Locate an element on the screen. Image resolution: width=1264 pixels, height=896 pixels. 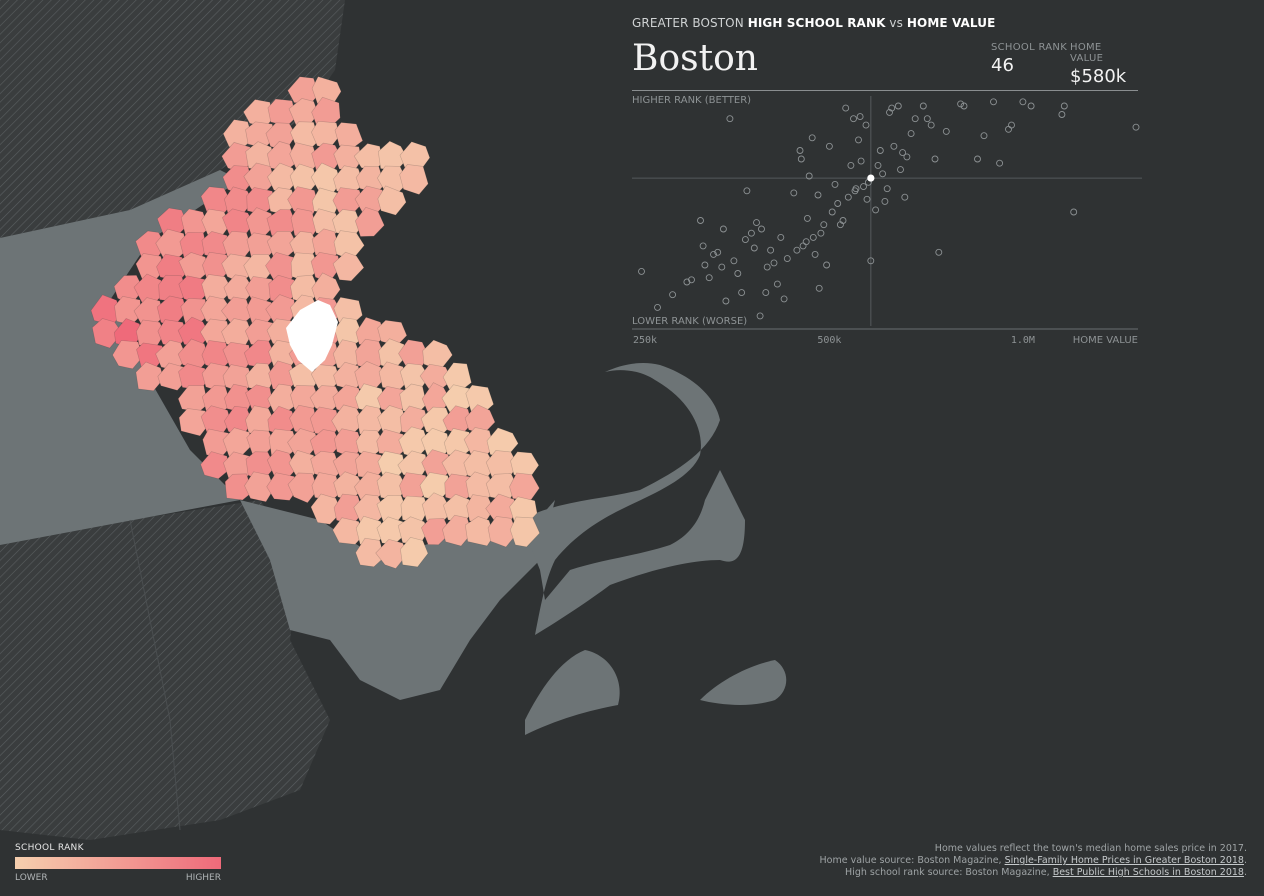
selected-town-point is located at coordinates (871, 178).